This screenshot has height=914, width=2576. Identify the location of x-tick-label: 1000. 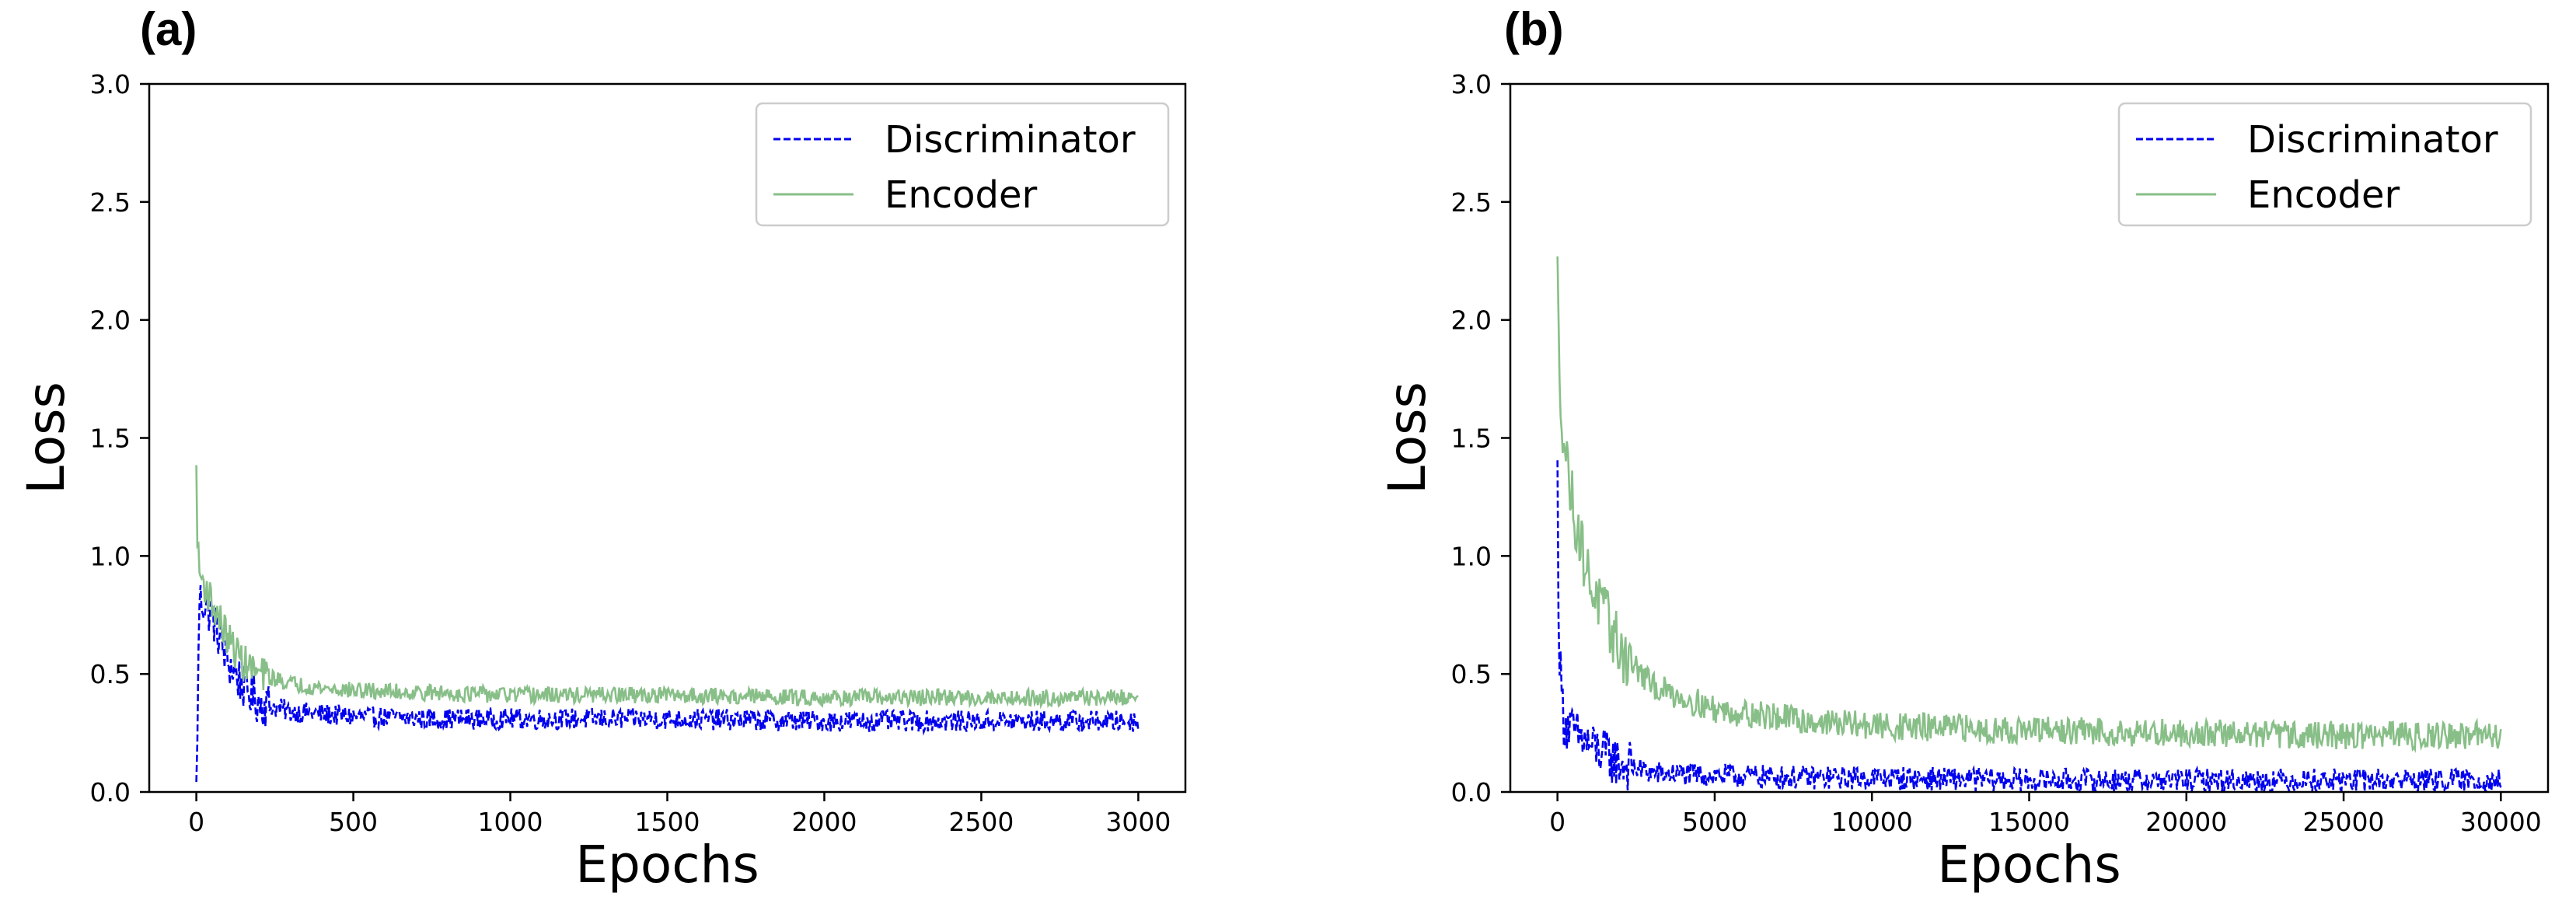
(511, 822).